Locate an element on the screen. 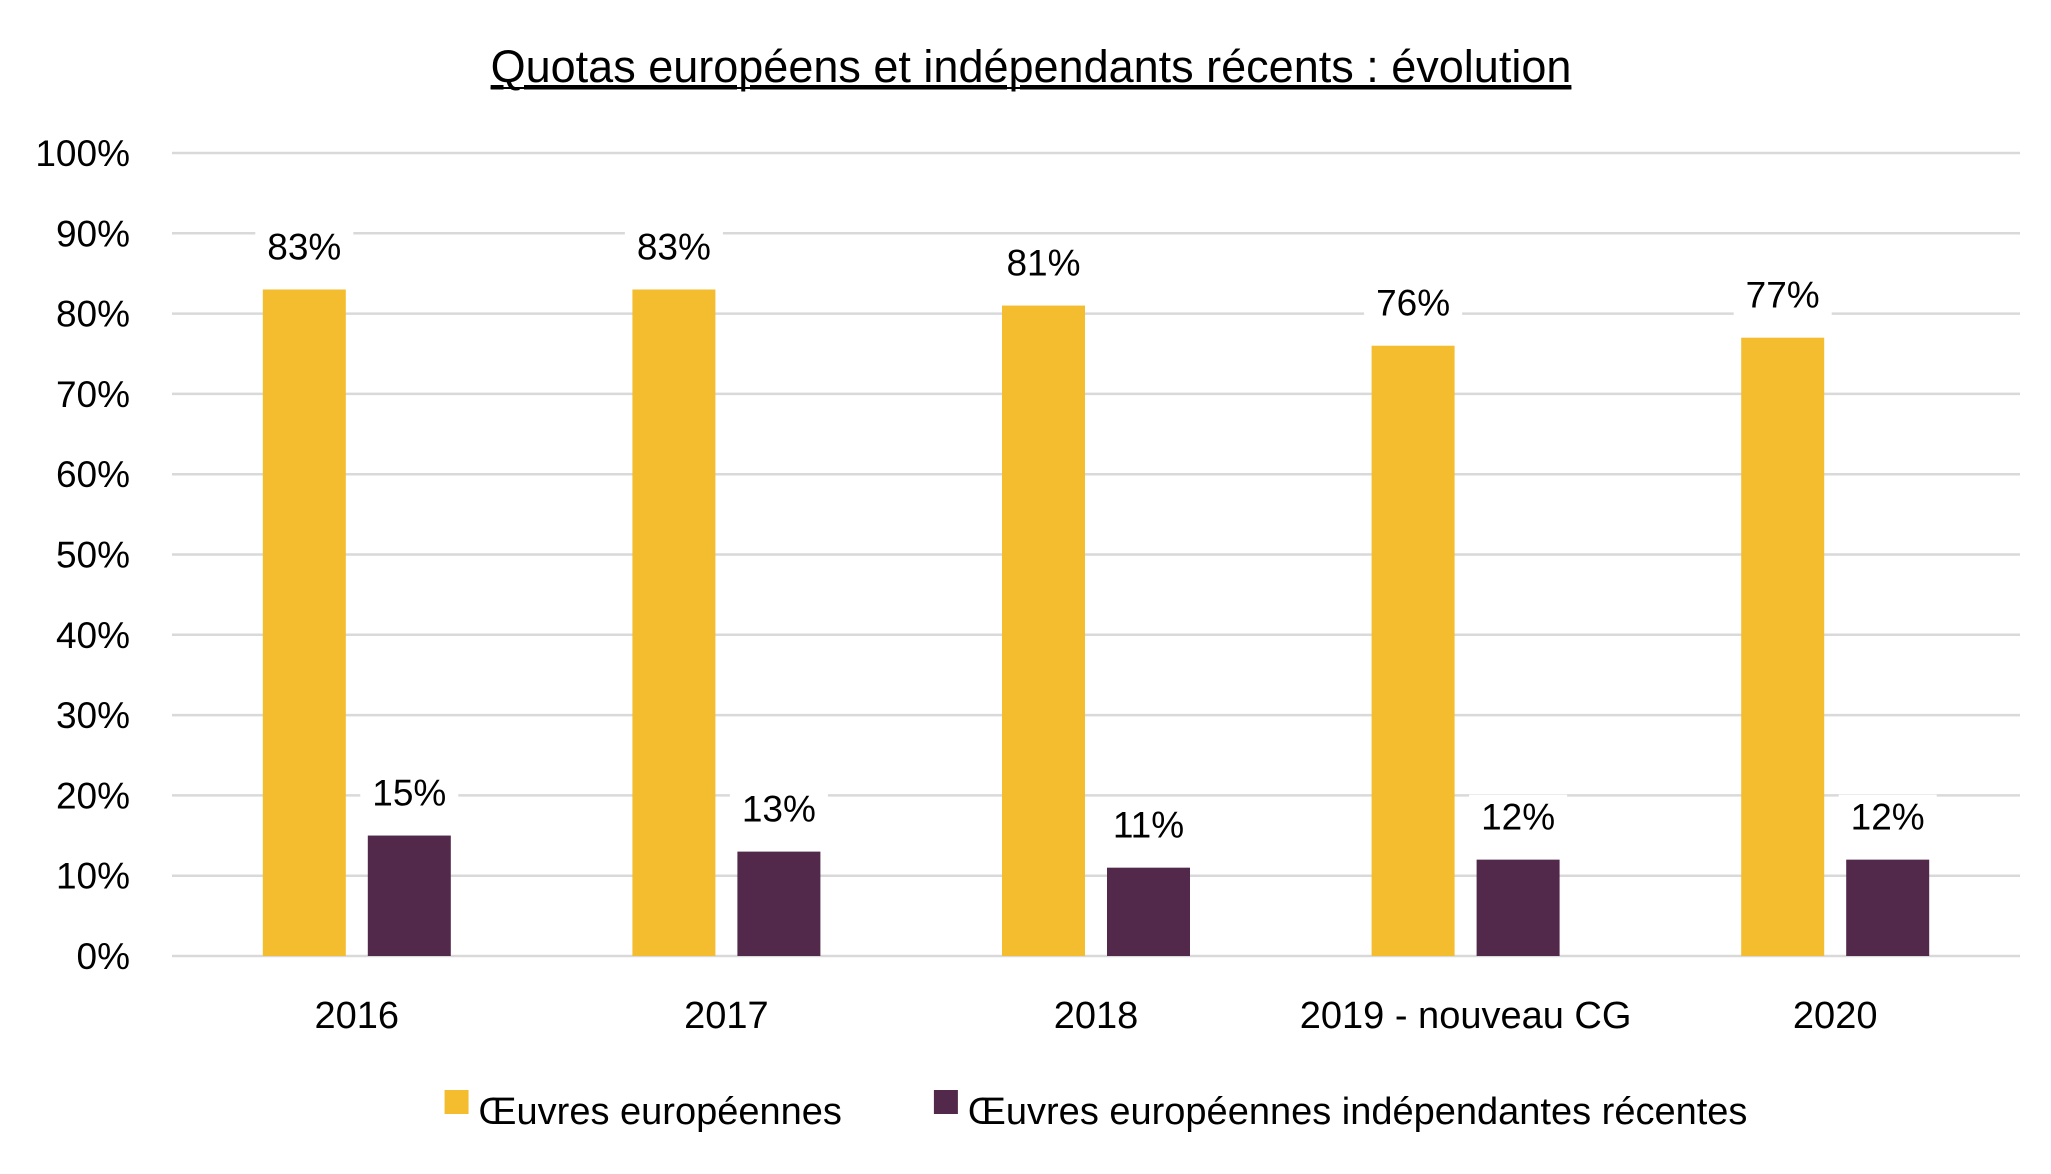  bar-europeennes-2018 is located at coordinates (1043, 630).